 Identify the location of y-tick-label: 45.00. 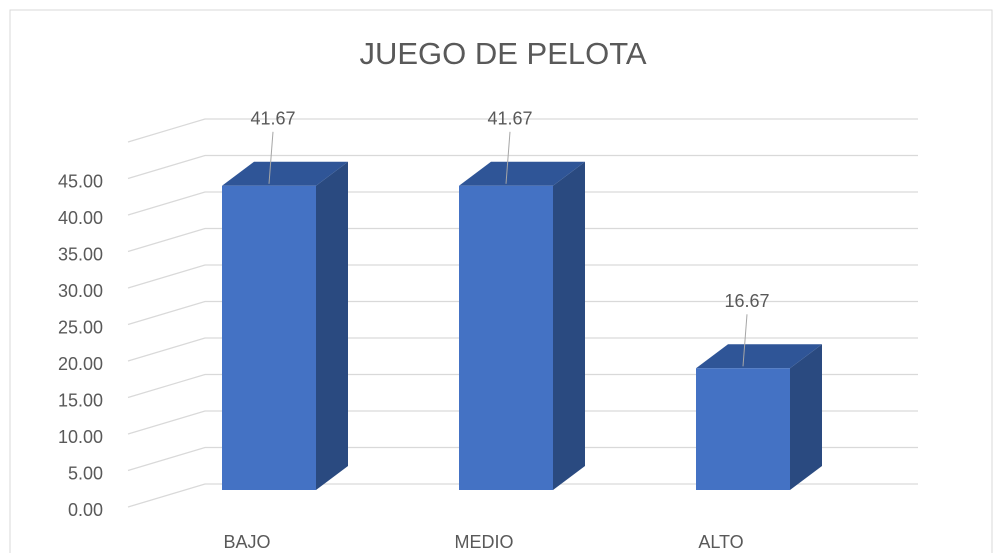
(80, 181).